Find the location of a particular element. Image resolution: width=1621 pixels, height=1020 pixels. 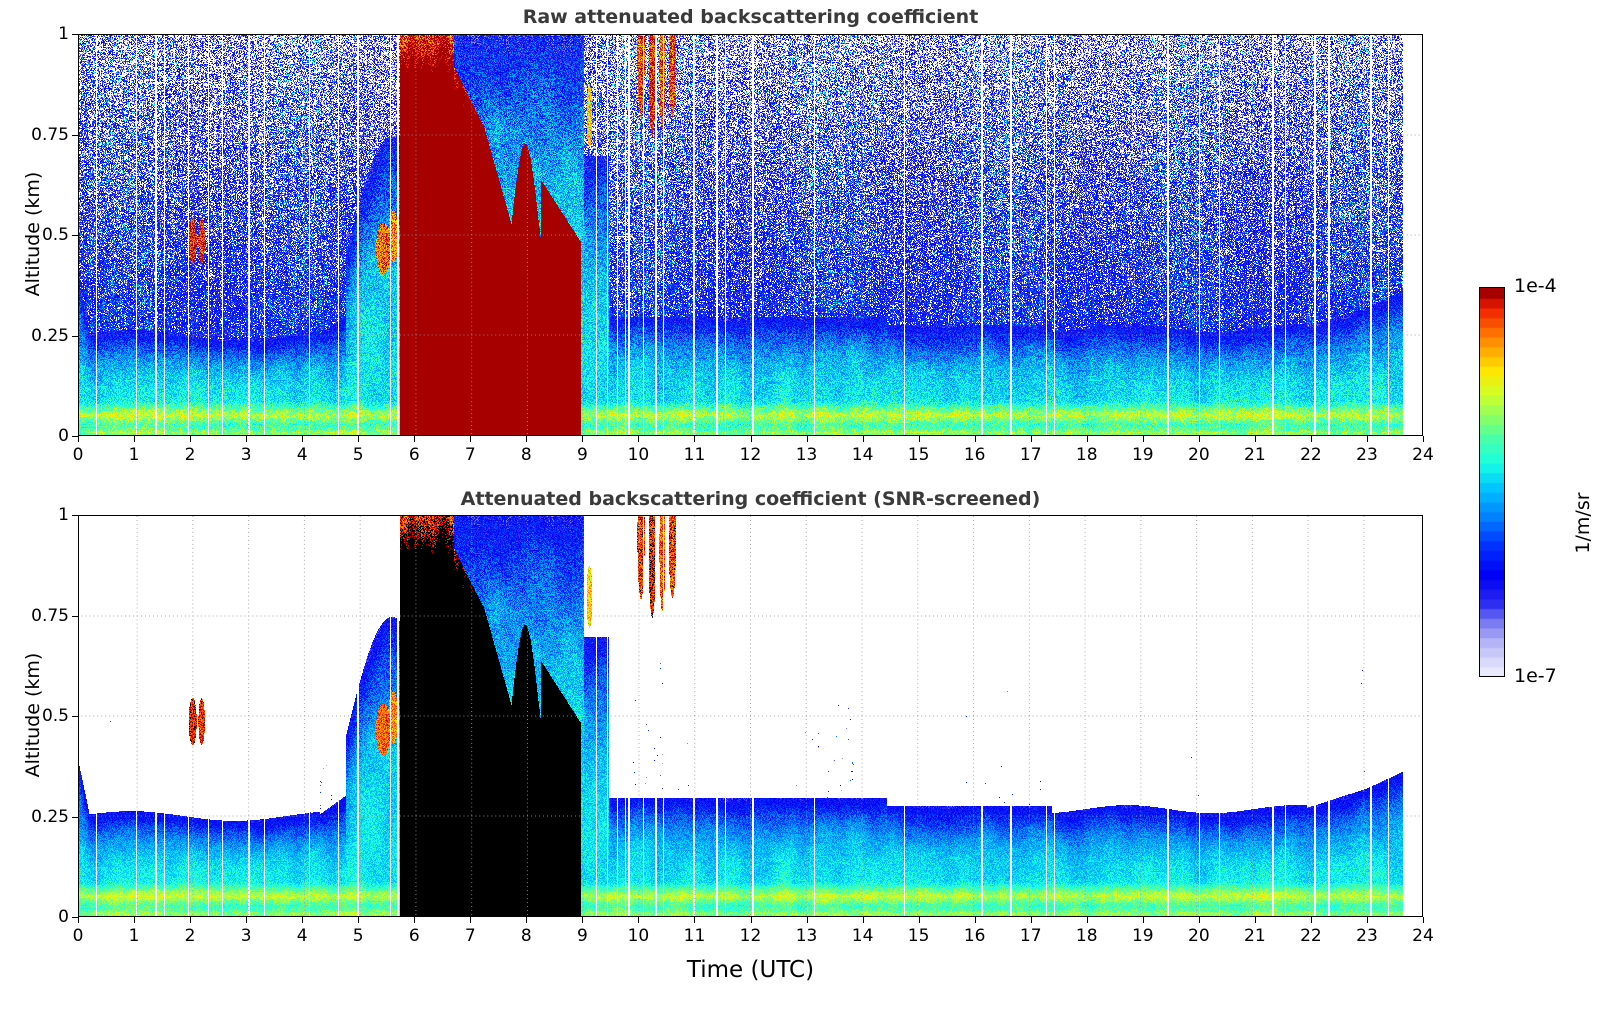

panel-1-y-axis-label: Altitude (km) is located at coordinates (33, 234).